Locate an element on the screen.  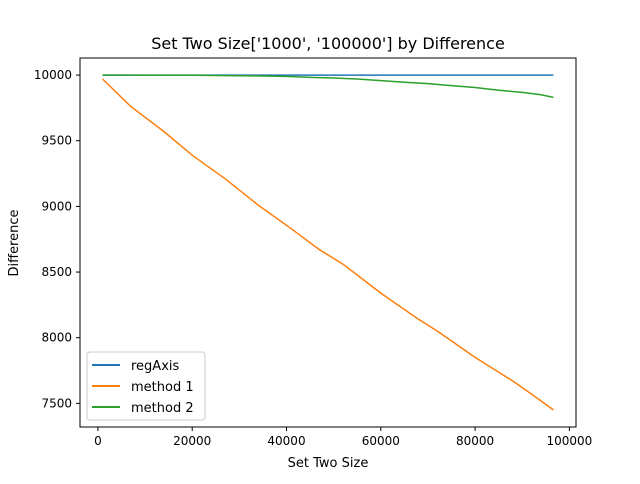
y-axis-label: Difference is located at coordinates (14, 242).